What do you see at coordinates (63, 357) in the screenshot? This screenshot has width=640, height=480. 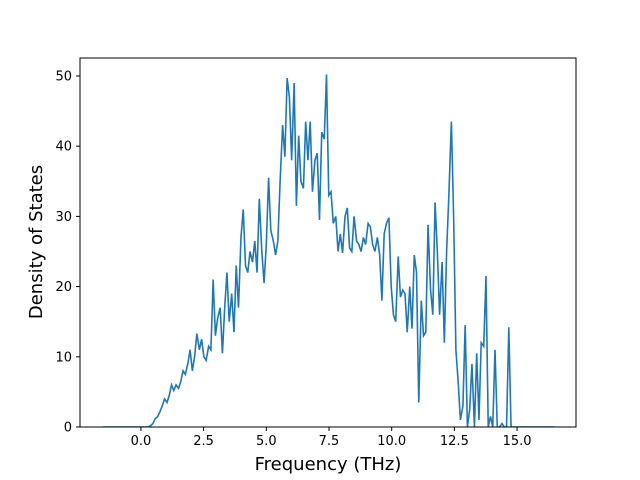 I see `y-tick-label: 10` at bounding box center [63, 357].